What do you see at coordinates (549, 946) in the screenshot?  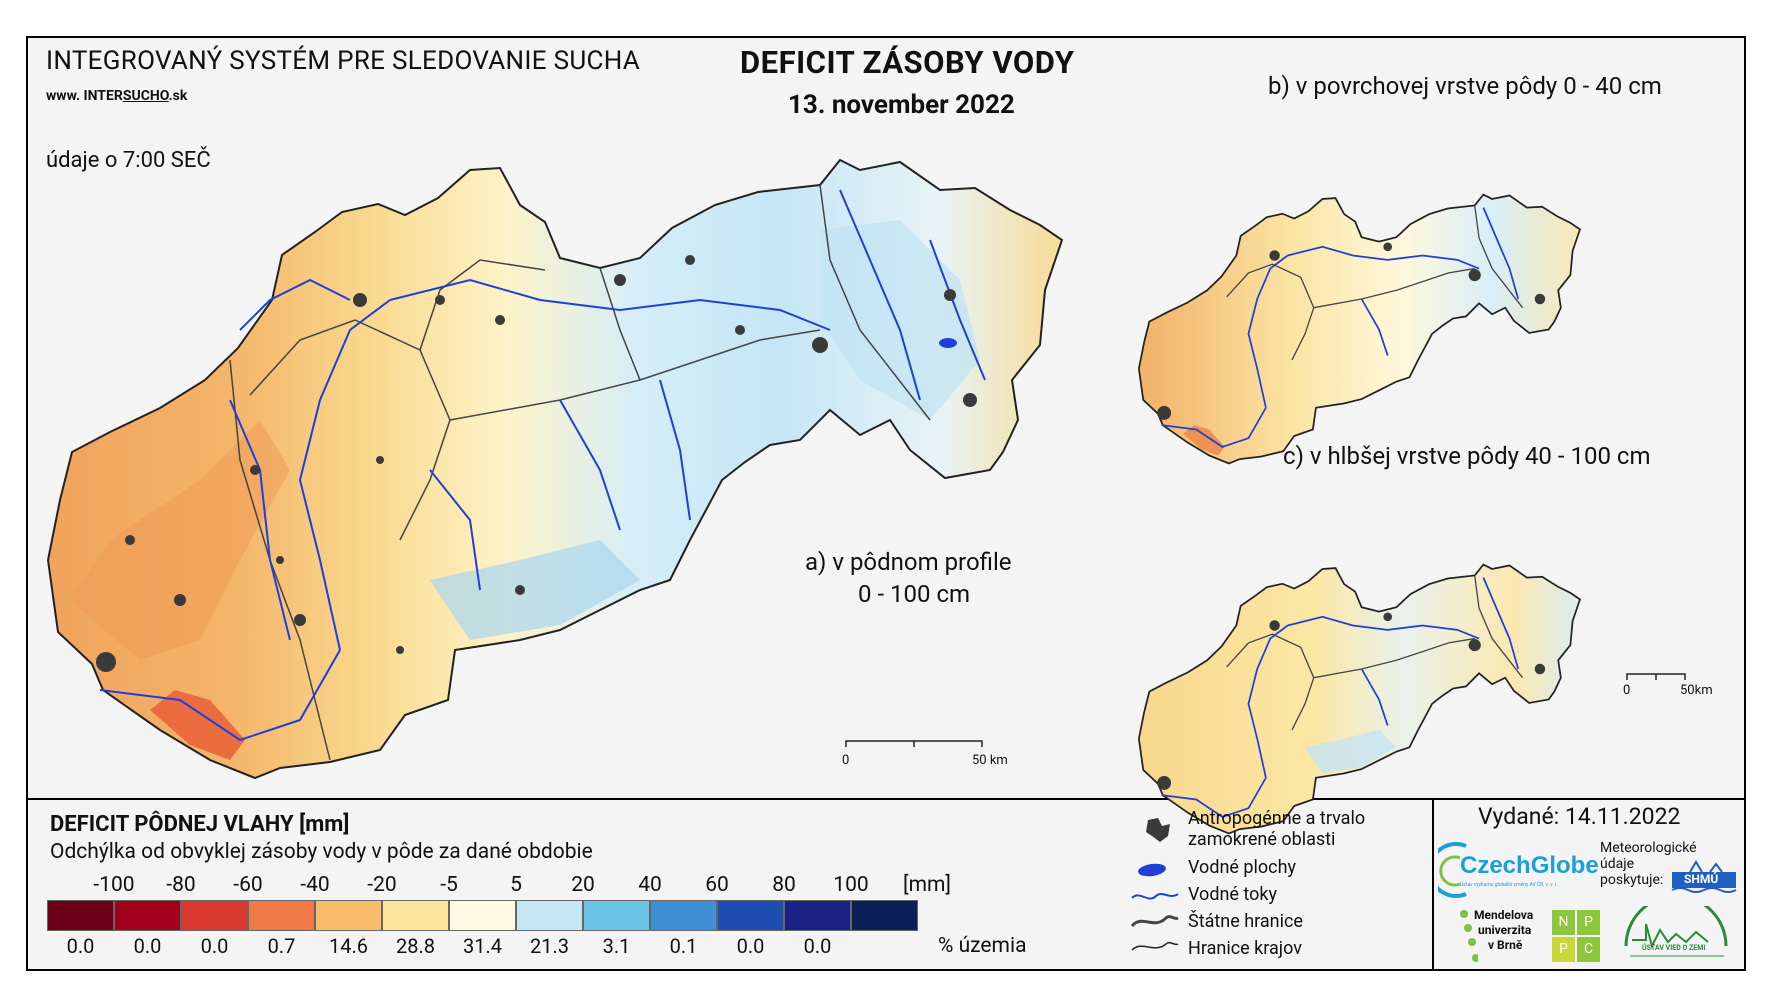 I see `legend-area-percent: 21.3` at bounding box center [549, 946].